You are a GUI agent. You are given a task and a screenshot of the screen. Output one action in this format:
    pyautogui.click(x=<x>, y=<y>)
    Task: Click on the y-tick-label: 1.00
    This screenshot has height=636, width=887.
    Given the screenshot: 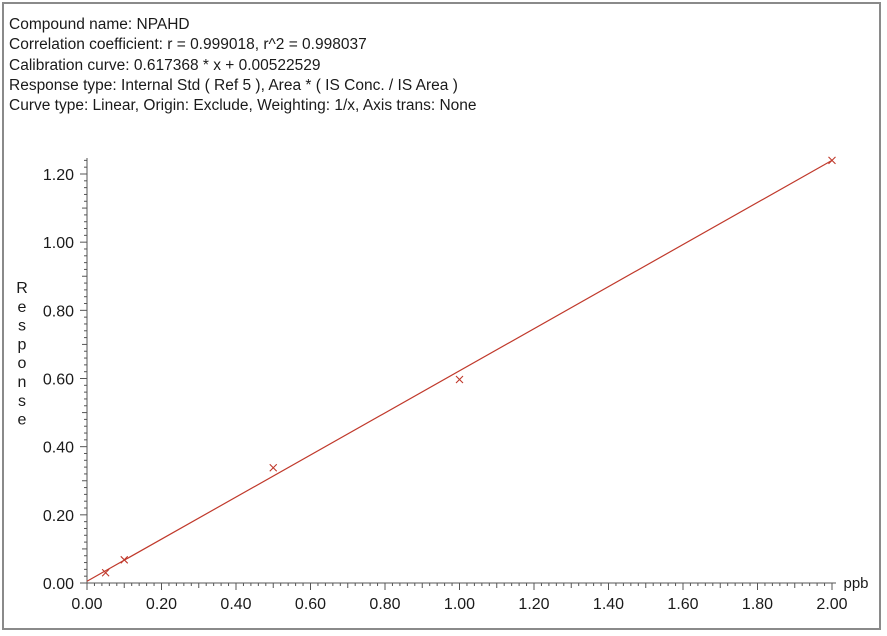 What is the action you would take?
    pyautogui.click(x=58, y=243)
    